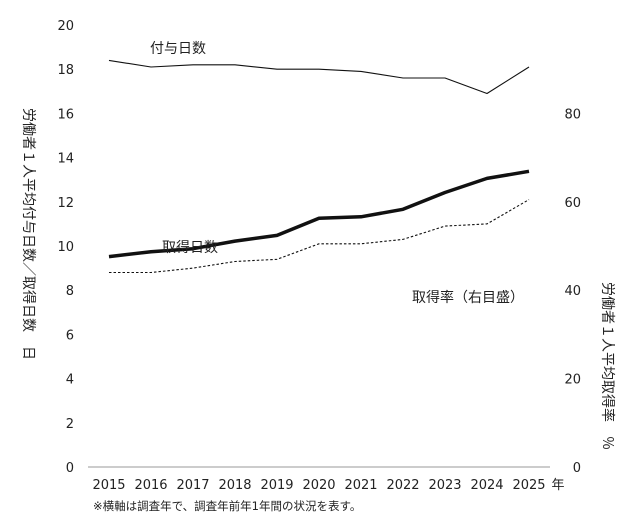 The image size is (635, 525). I want to click on left-tick-label: 6, so click(70, 335).